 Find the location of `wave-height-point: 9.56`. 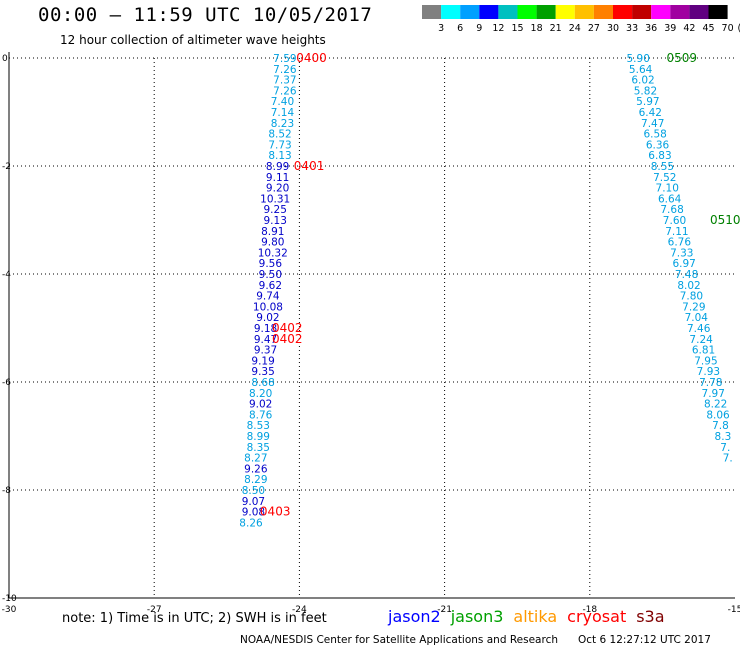

wave-height-point: 9.56 is located at coordinates (271, 264).